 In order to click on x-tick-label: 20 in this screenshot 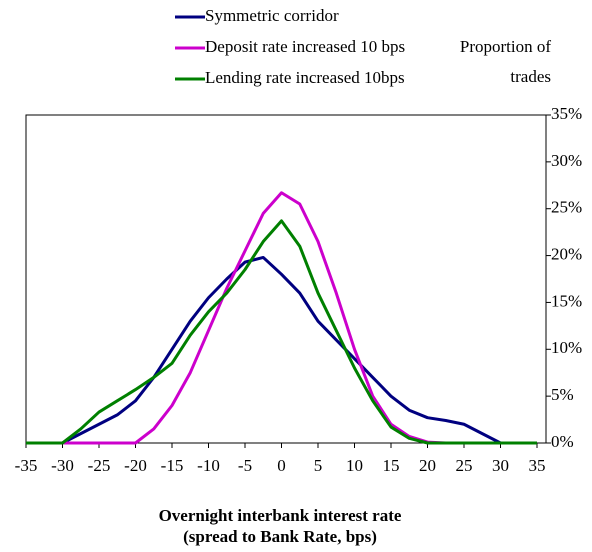, I will do `click(427, 465)`.